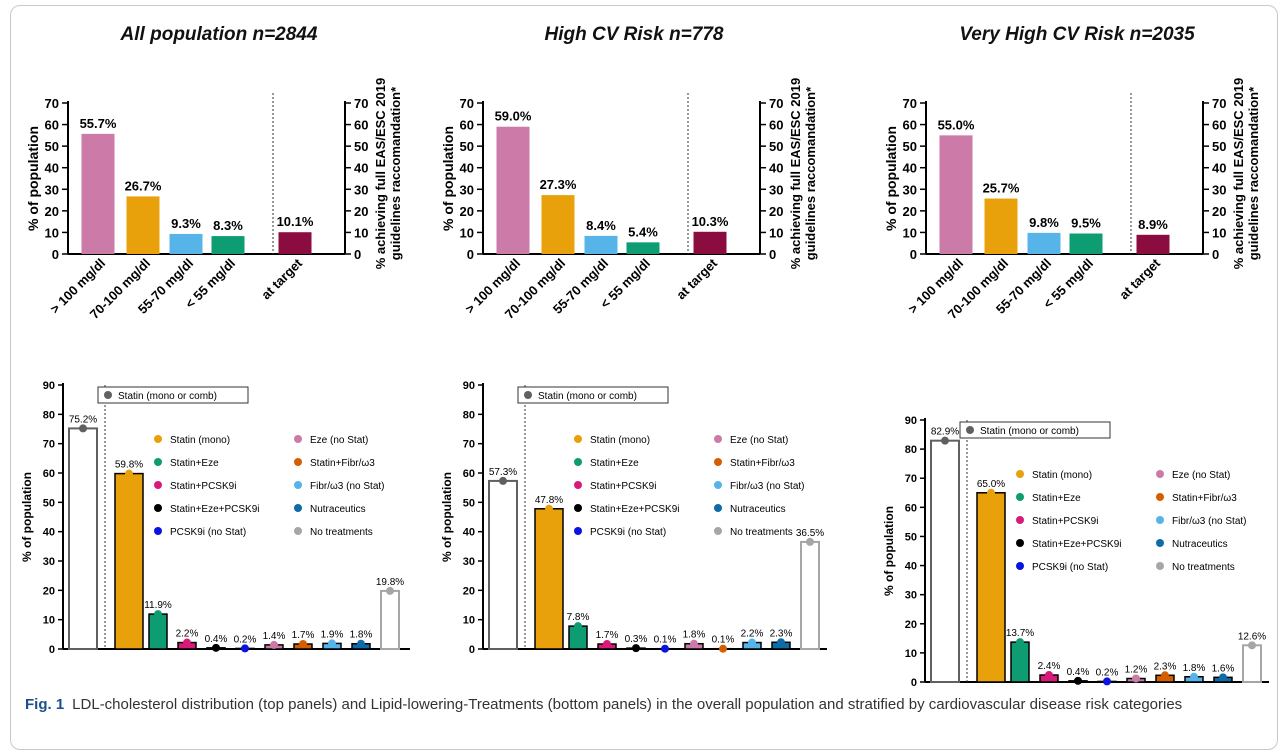  I want to click on bottom-bar-value-label-2: 7.8%, so click(578, 617).